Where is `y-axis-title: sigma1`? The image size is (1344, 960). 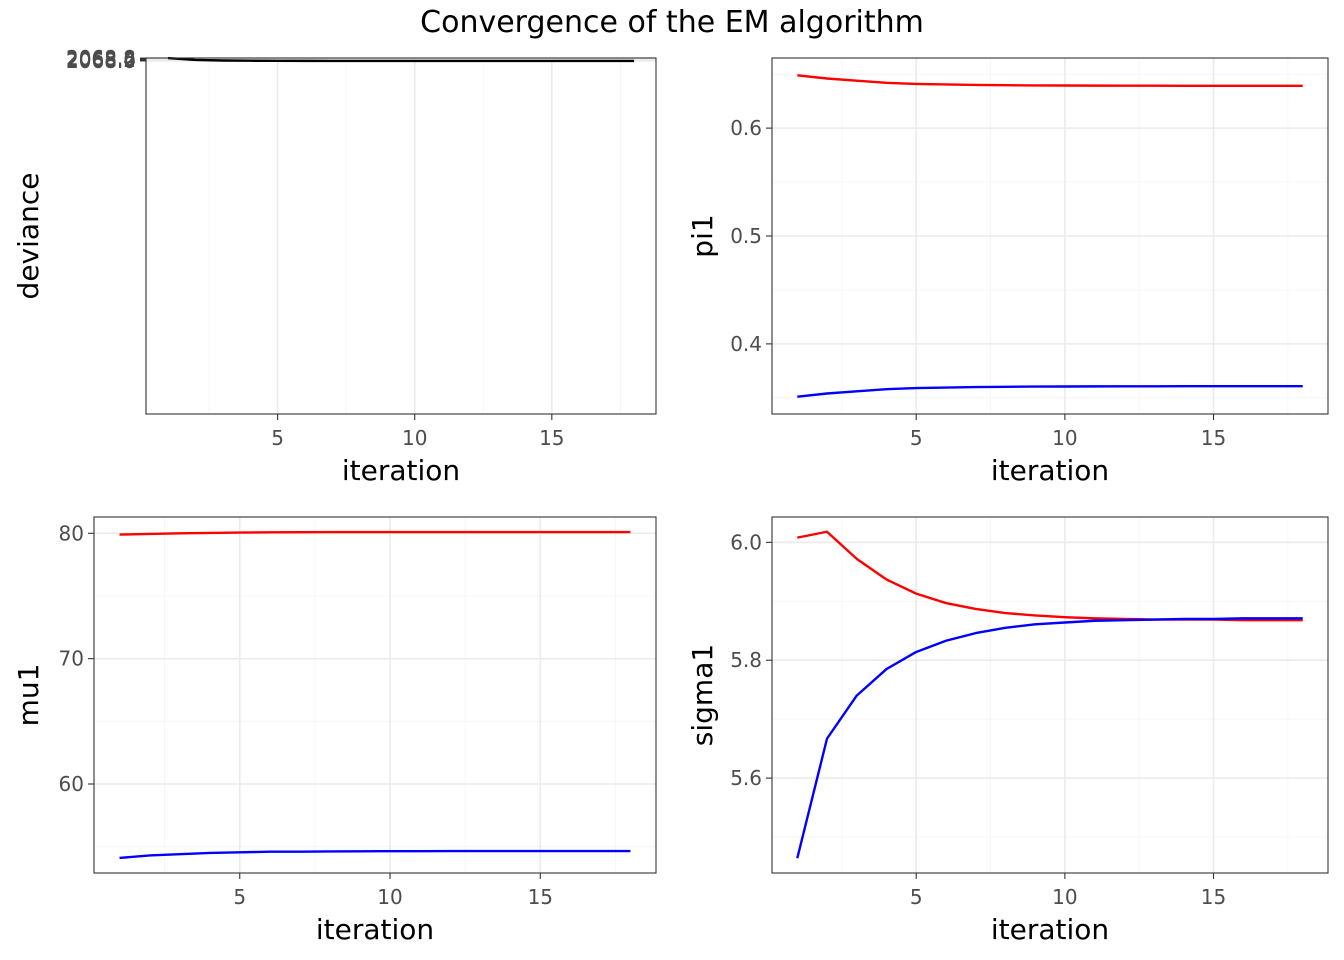
y-axis-title: sigma1 is located at coordinates (702, 695).